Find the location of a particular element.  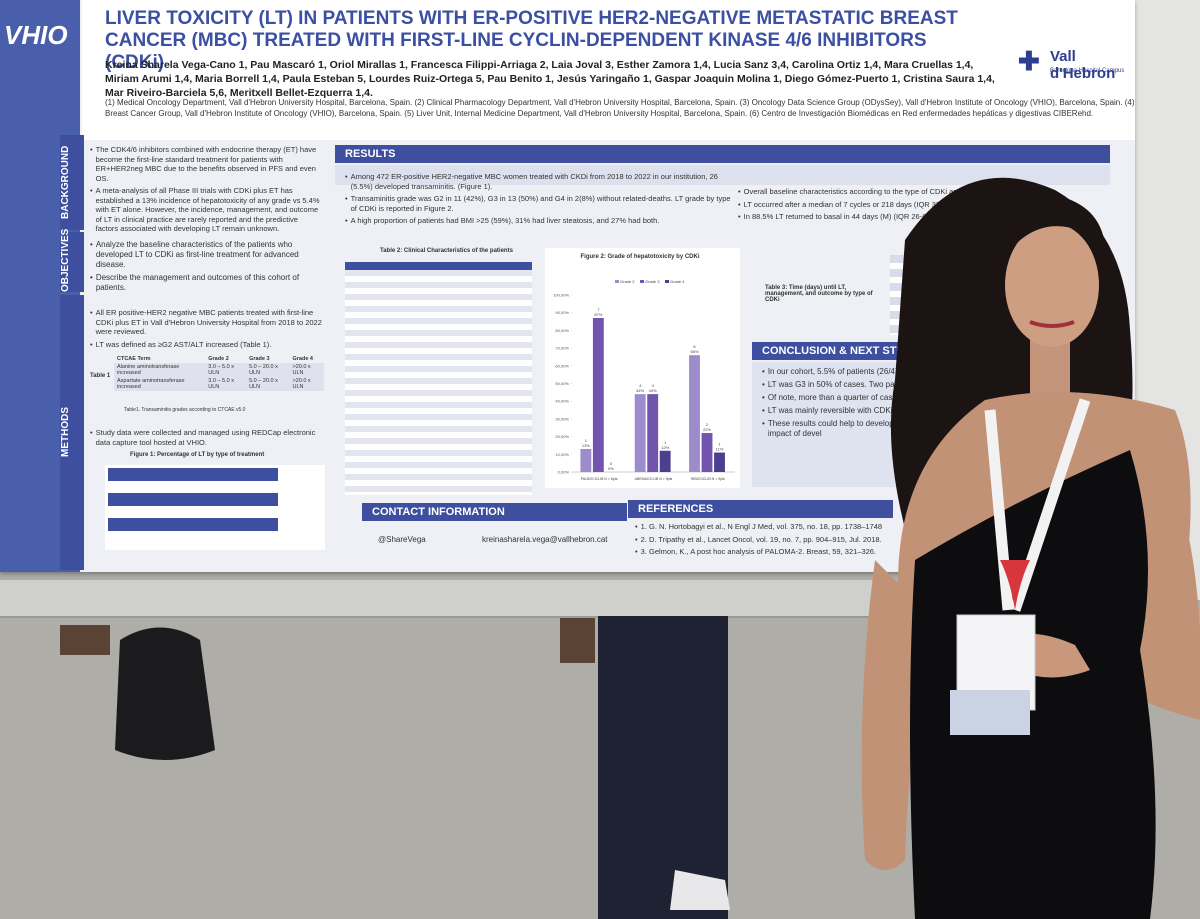

table-header-cell: Grade 2 is located at coordinates (218, 359).